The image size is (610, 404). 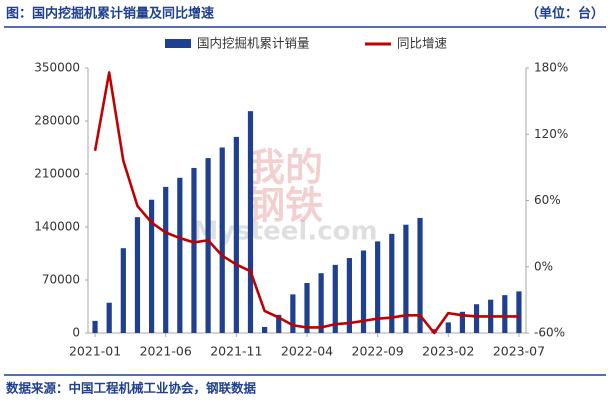 What do you see at coordinates (178, 43) in the screenshot?
I see `legend-swatch` at bounding box center [178, 43].